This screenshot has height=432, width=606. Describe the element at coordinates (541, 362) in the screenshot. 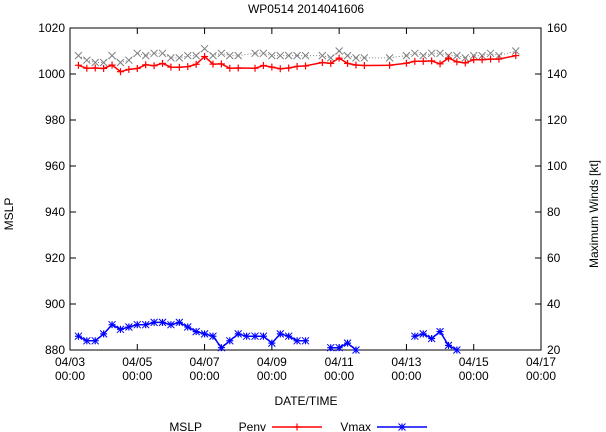

I see `x-tick-label: 04/17` at that location.